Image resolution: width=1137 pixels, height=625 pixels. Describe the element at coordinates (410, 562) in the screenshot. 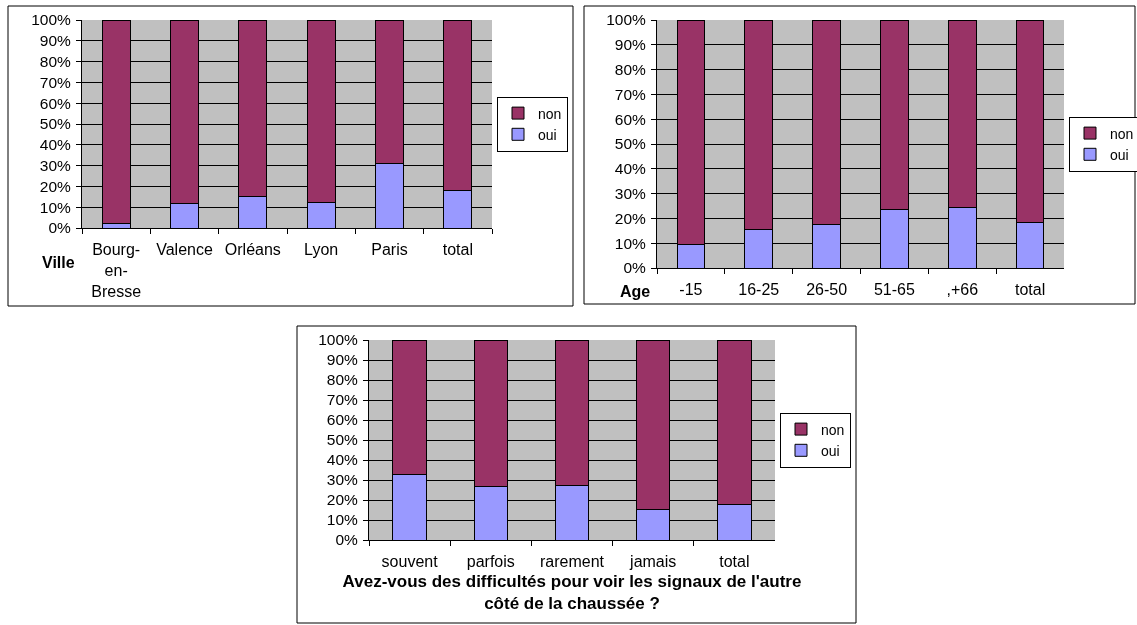

I see `x-tick-label: souvent` at that location.